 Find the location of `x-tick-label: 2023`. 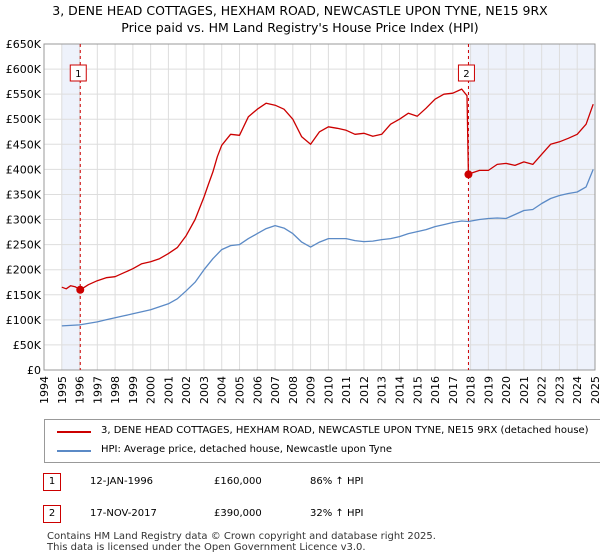

x-tick-label: 2023 is located at coordinates (559, 390).